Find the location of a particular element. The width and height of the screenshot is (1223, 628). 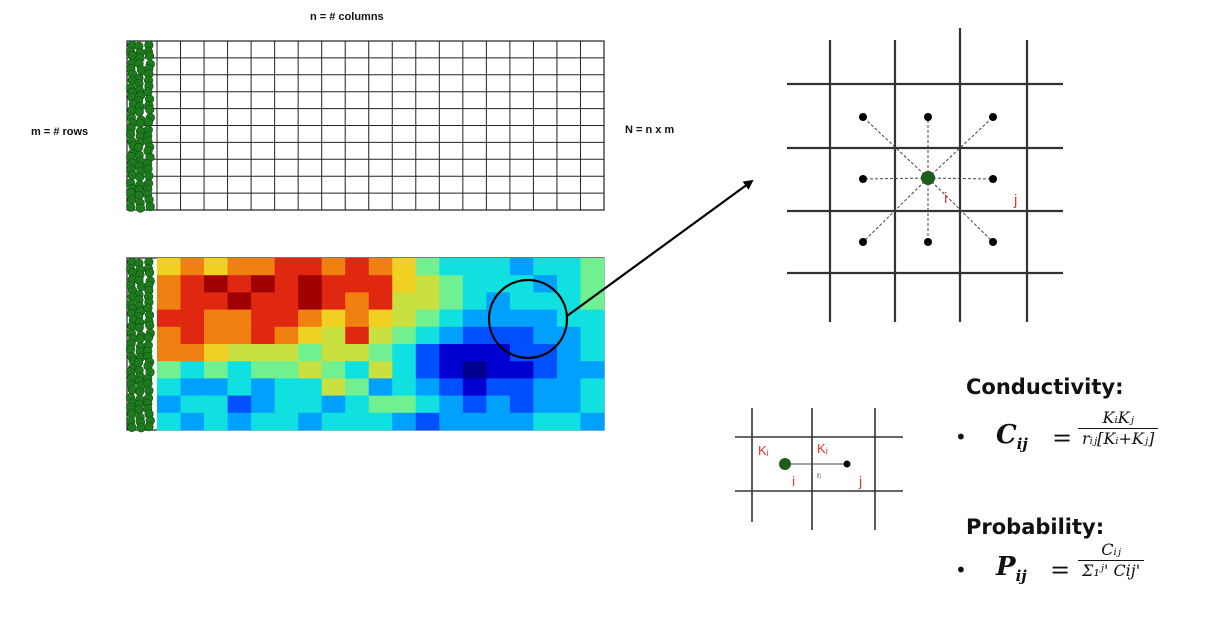

pair-node-j is located at coordinates (847, 464).